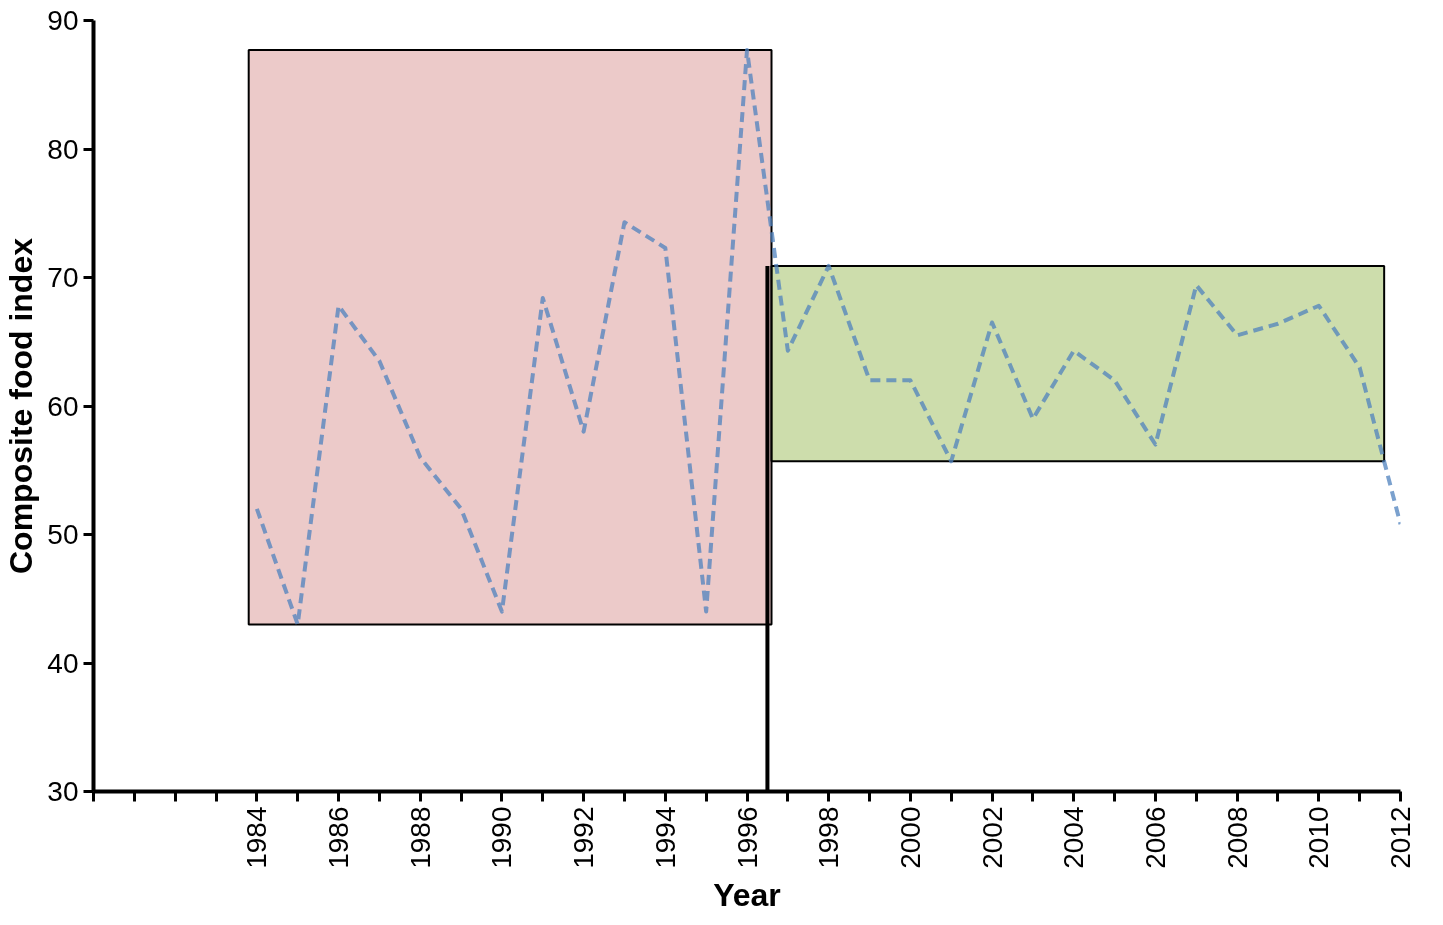 This screenshot has width=1443, height=925. I want to click on y-tick-label: 50, so click(63, 534).